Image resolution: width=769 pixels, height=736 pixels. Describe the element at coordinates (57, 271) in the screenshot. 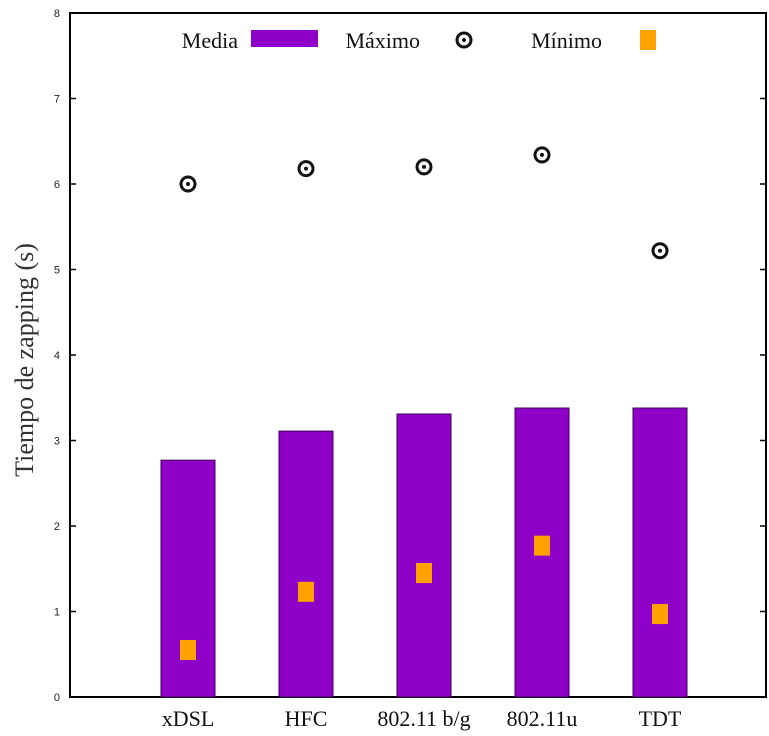

I see `y-tick-label: 5` at that location.